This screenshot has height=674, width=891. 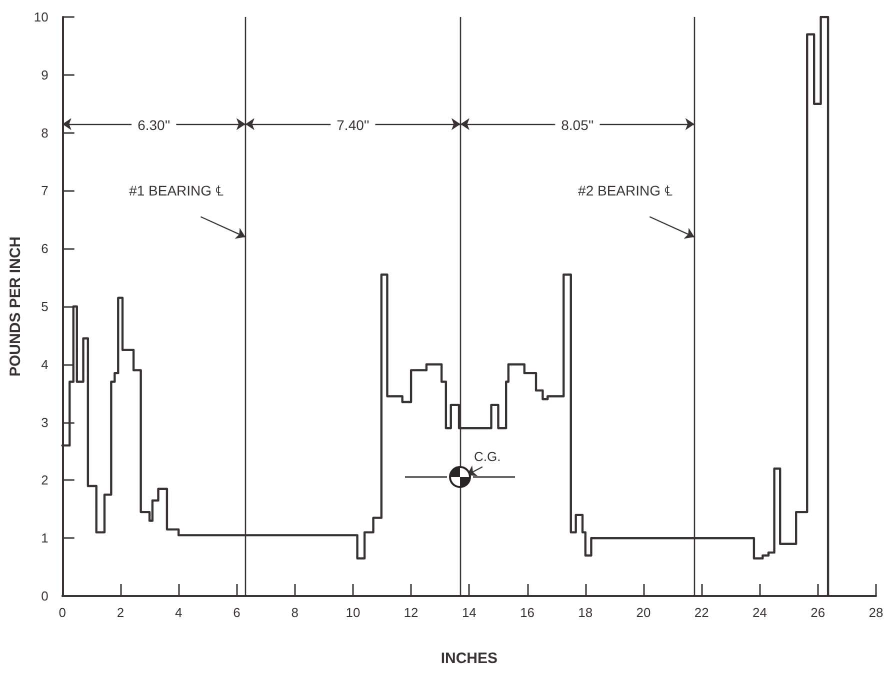 What do you see at coordinates (44, 422) in the screenshot?
I see `y-tick-label: 3` at bounding box center [44, 422].